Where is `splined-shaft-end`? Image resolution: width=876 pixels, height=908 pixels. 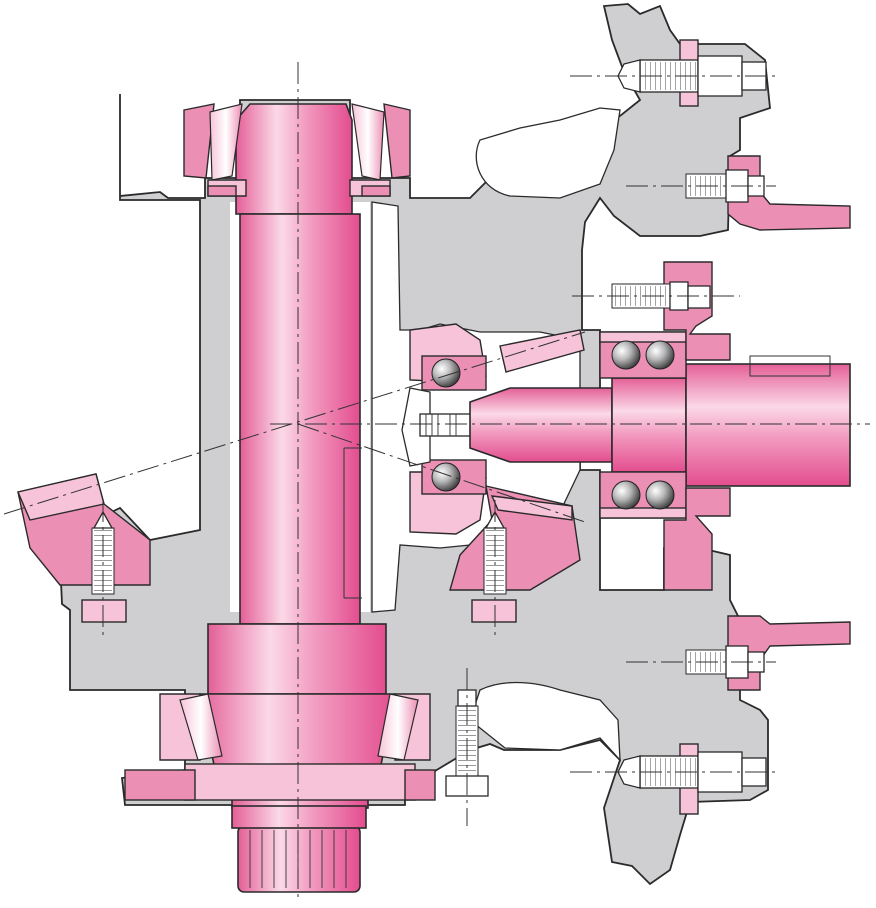
splined-shaft-end is located at coordinates (299, 849).